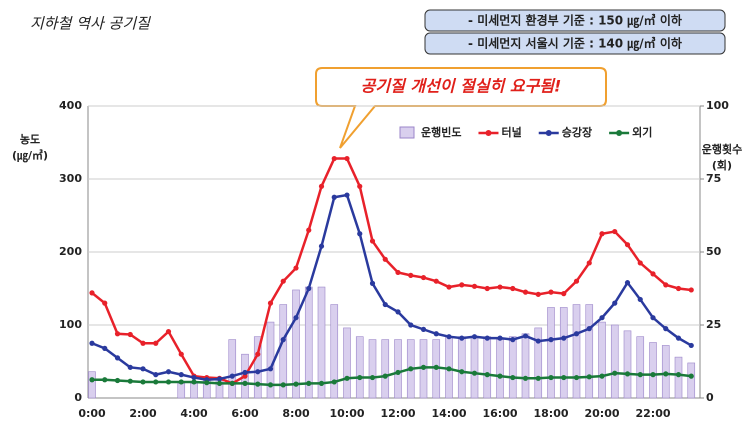 This screenshot has height=433, width=750. What do you see at coordinates (78, 397) in the screenshot?
I see `y-tick-label: 0` at bounding box center [78, 397].